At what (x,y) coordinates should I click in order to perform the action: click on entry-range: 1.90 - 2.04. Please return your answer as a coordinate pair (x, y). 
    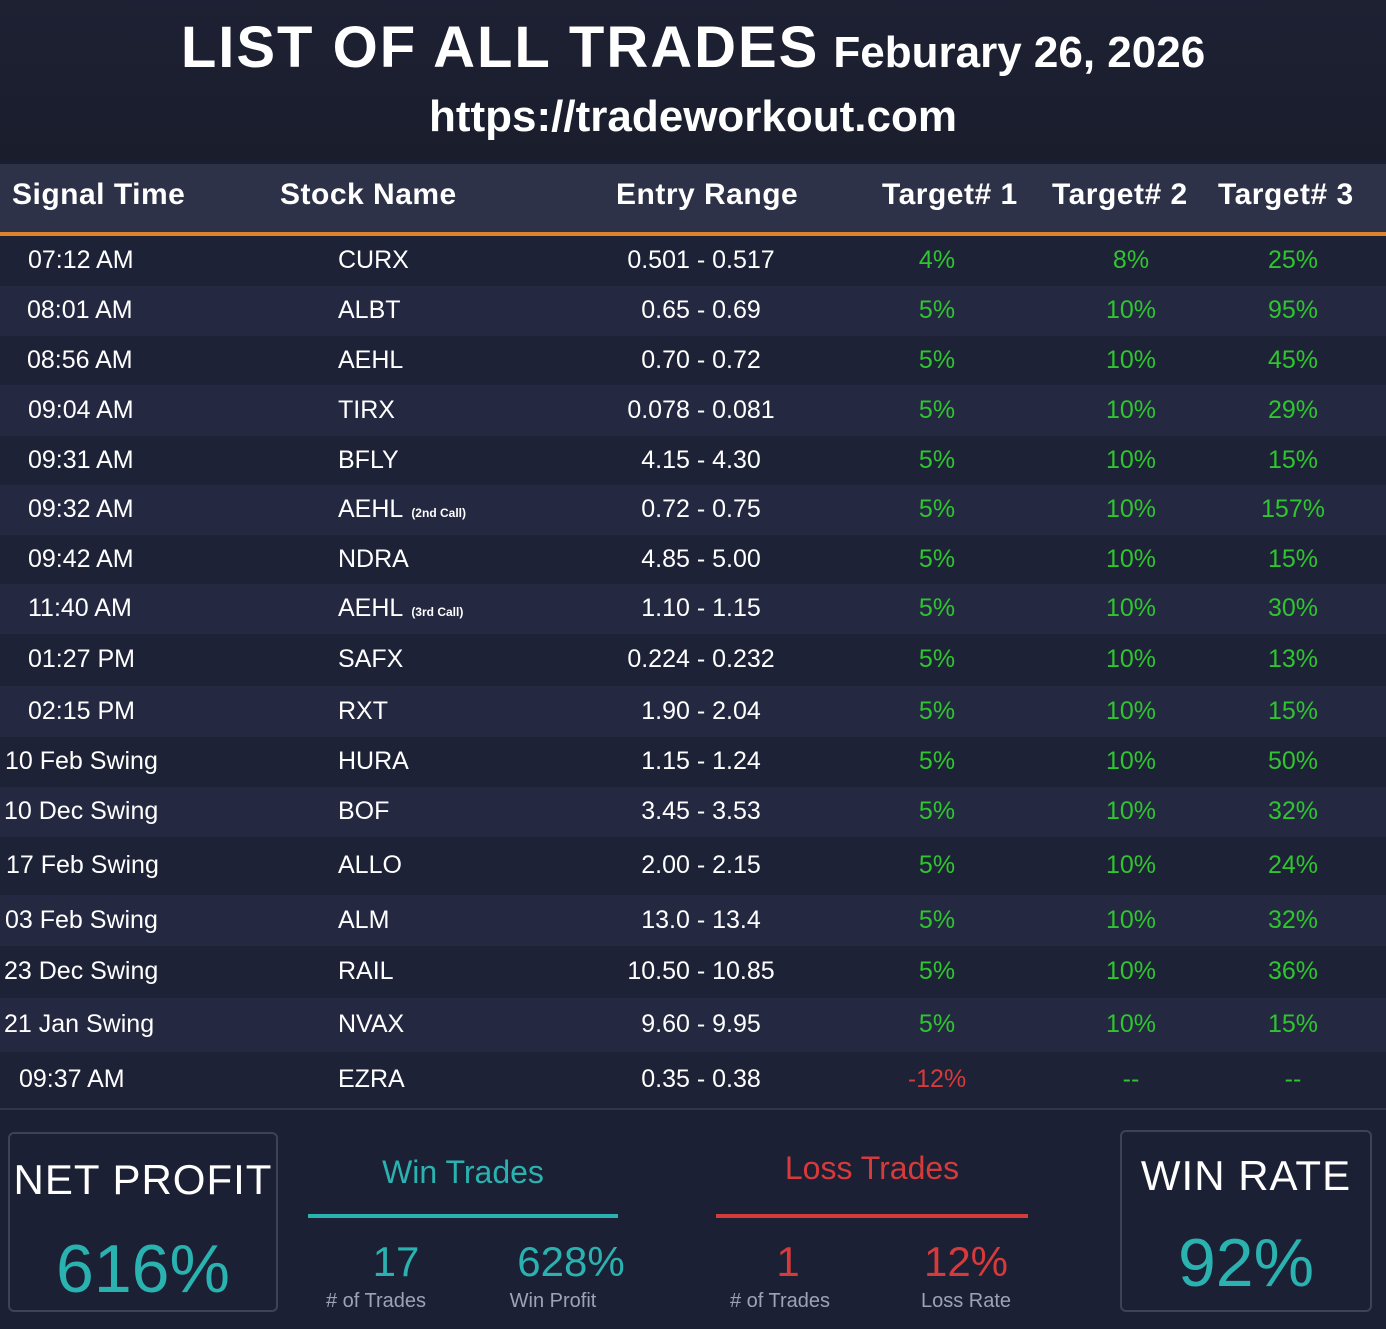
    Looking at the image, I should click on (701, 711).